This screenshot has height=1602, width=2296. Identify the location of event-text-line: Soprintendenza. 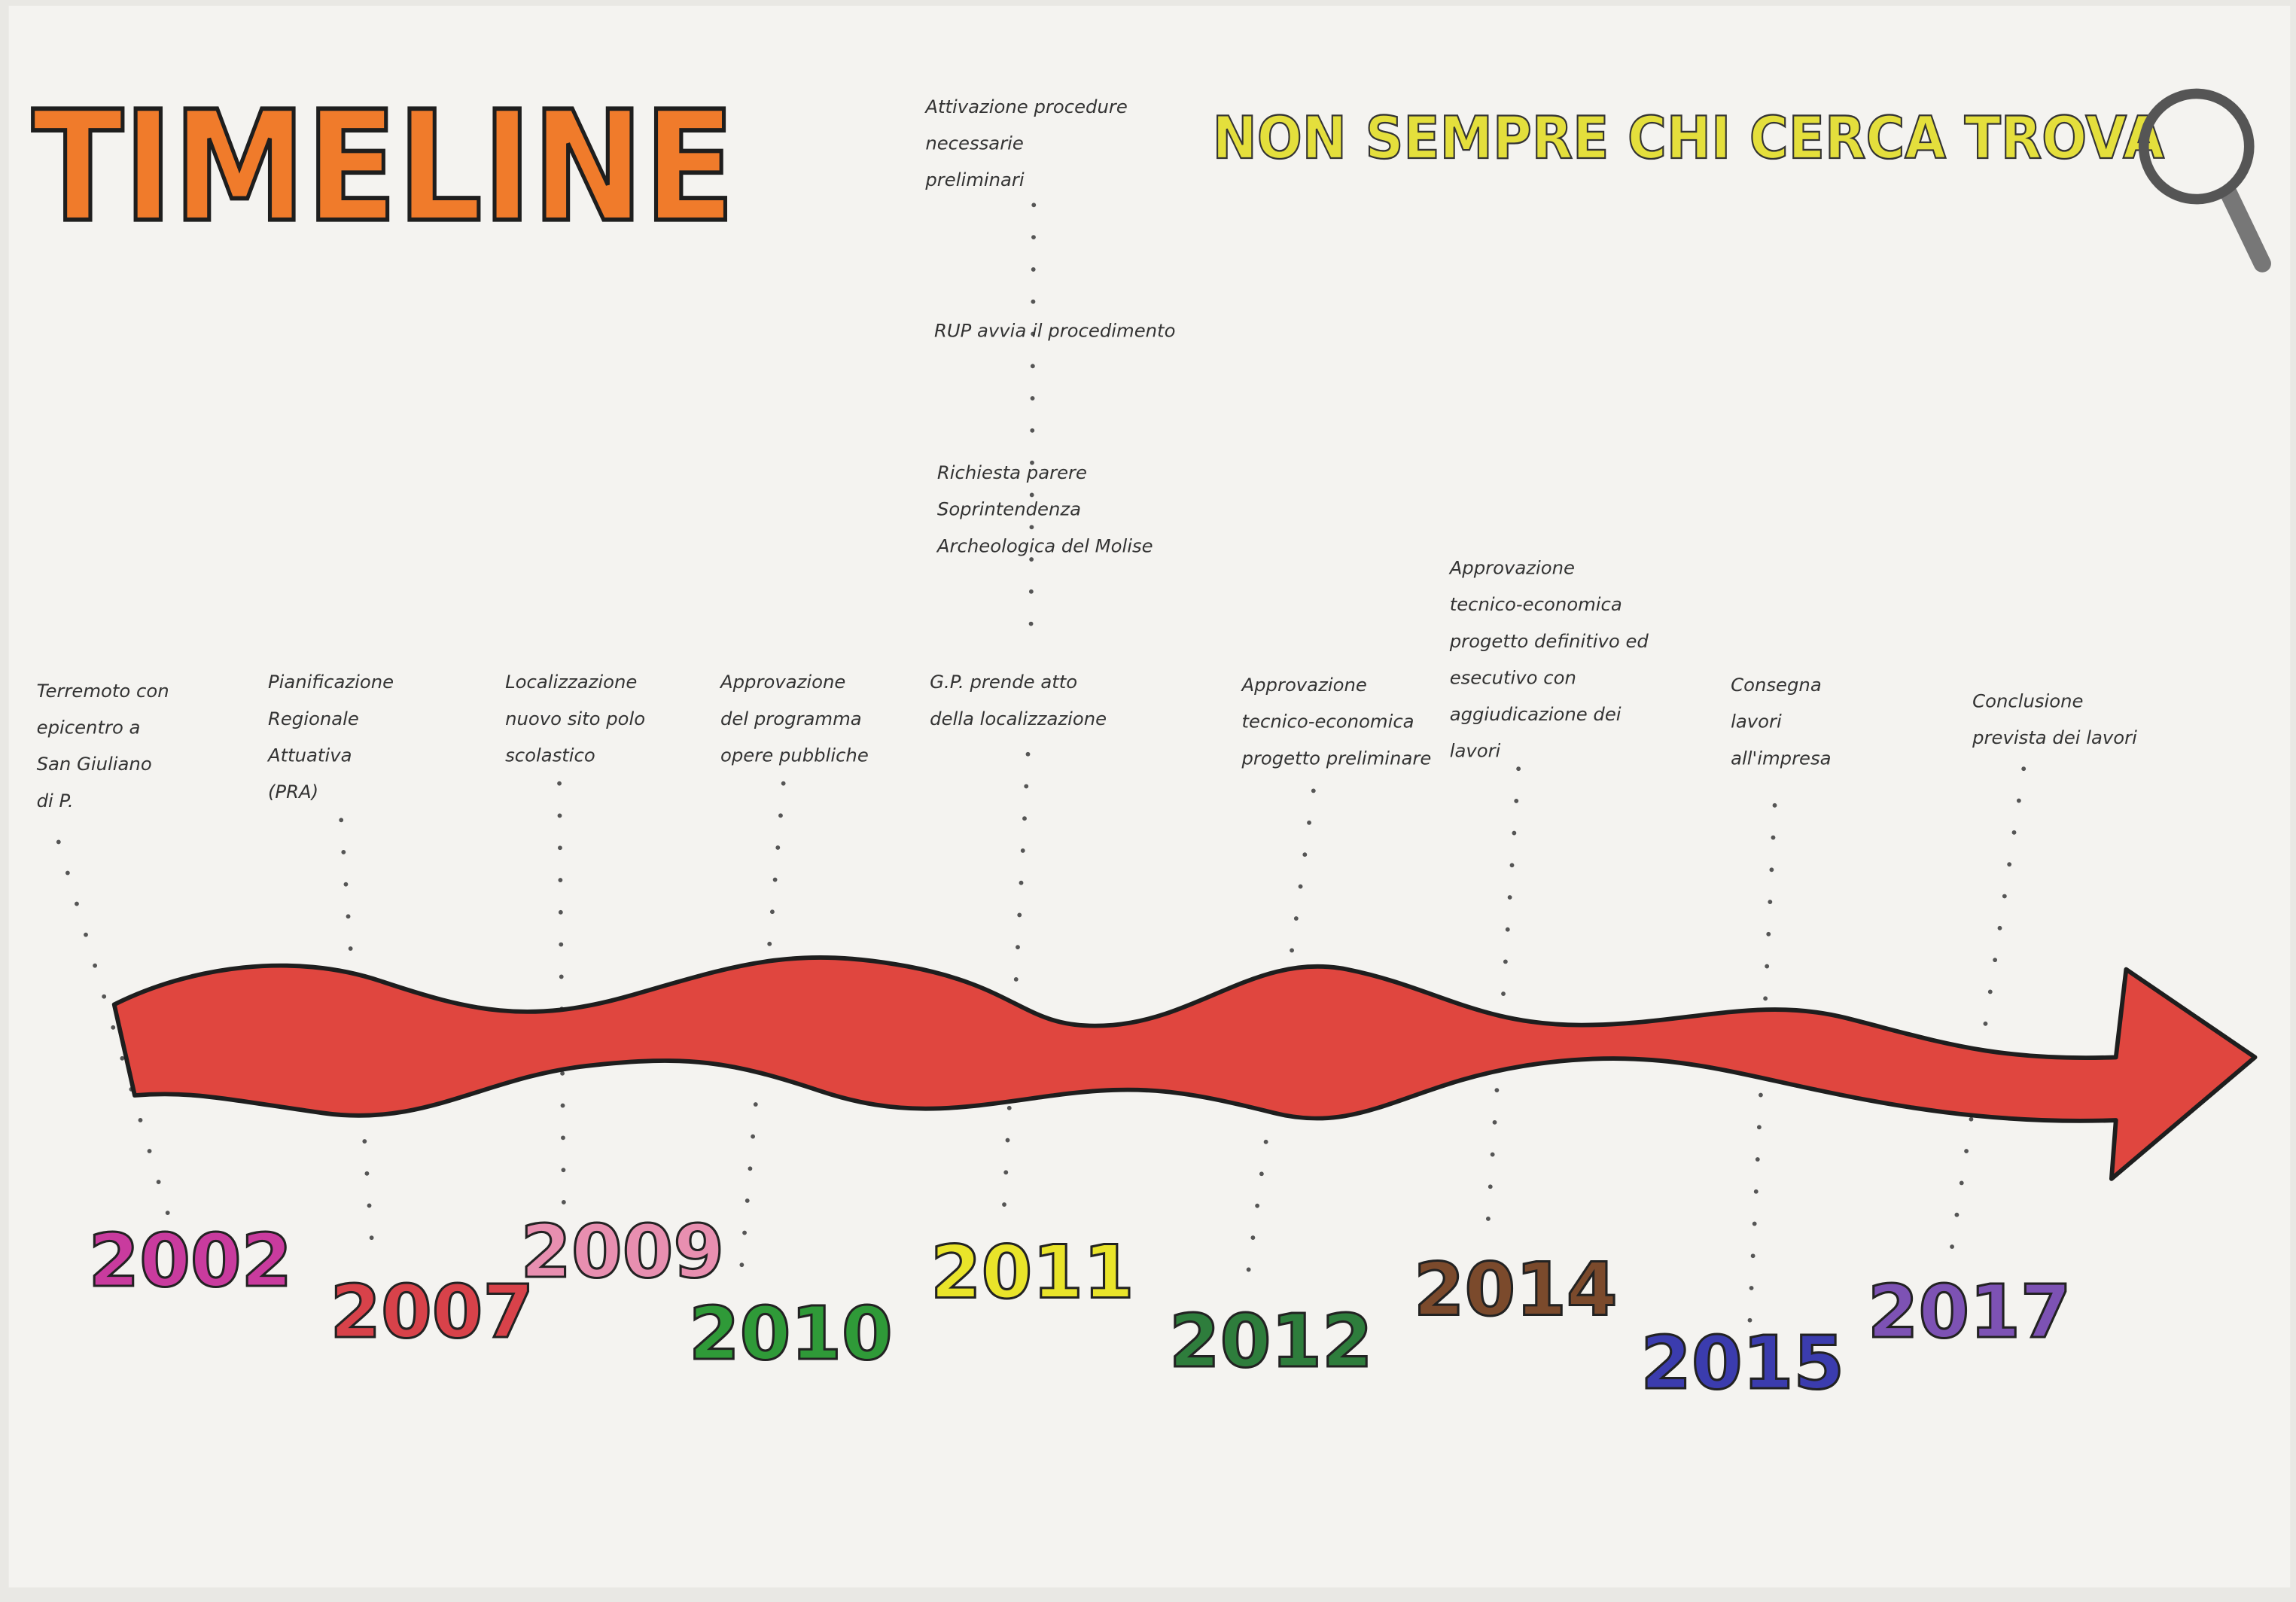
(1009, 509).